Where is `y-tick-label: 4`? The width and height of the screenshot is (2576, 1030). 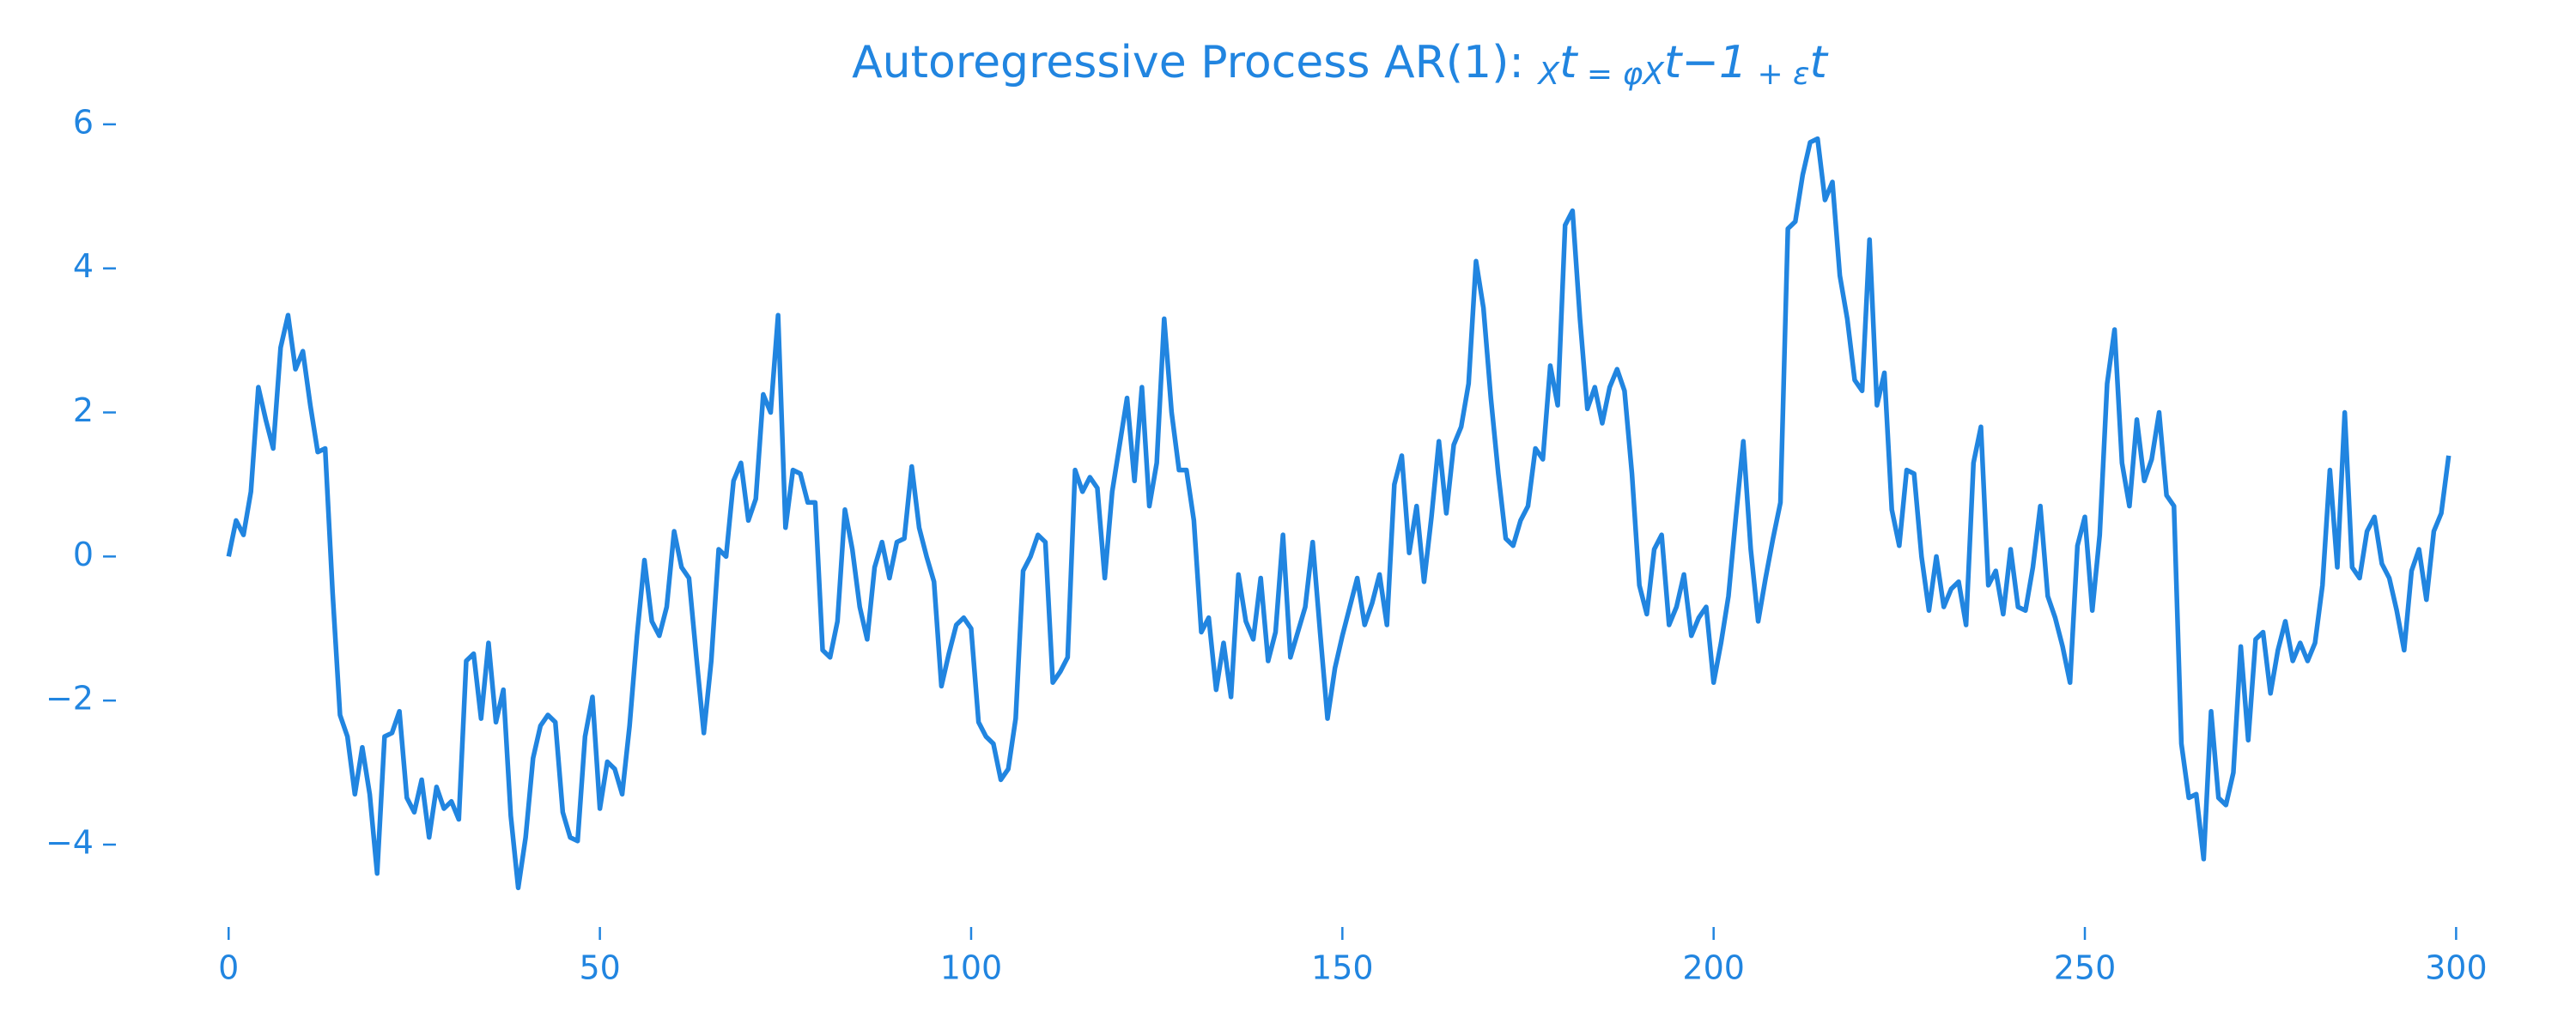 y-tick-label: 4 is located at coordinates (83, 266).